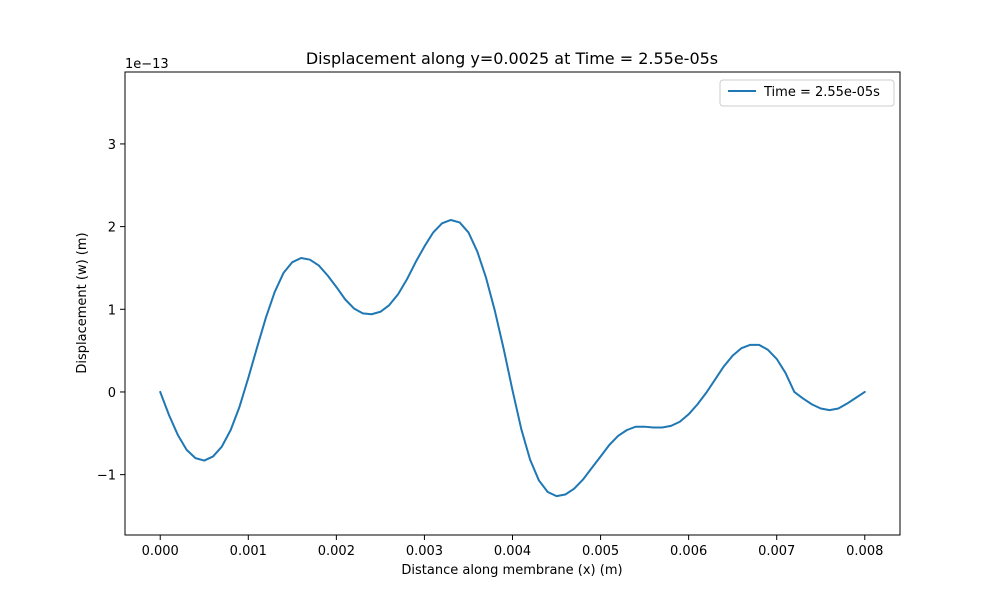 This screenshot has height=600, width=1000. I want to click on y-axis-ticks: −1 0 1 2 3, so click(111, 311).